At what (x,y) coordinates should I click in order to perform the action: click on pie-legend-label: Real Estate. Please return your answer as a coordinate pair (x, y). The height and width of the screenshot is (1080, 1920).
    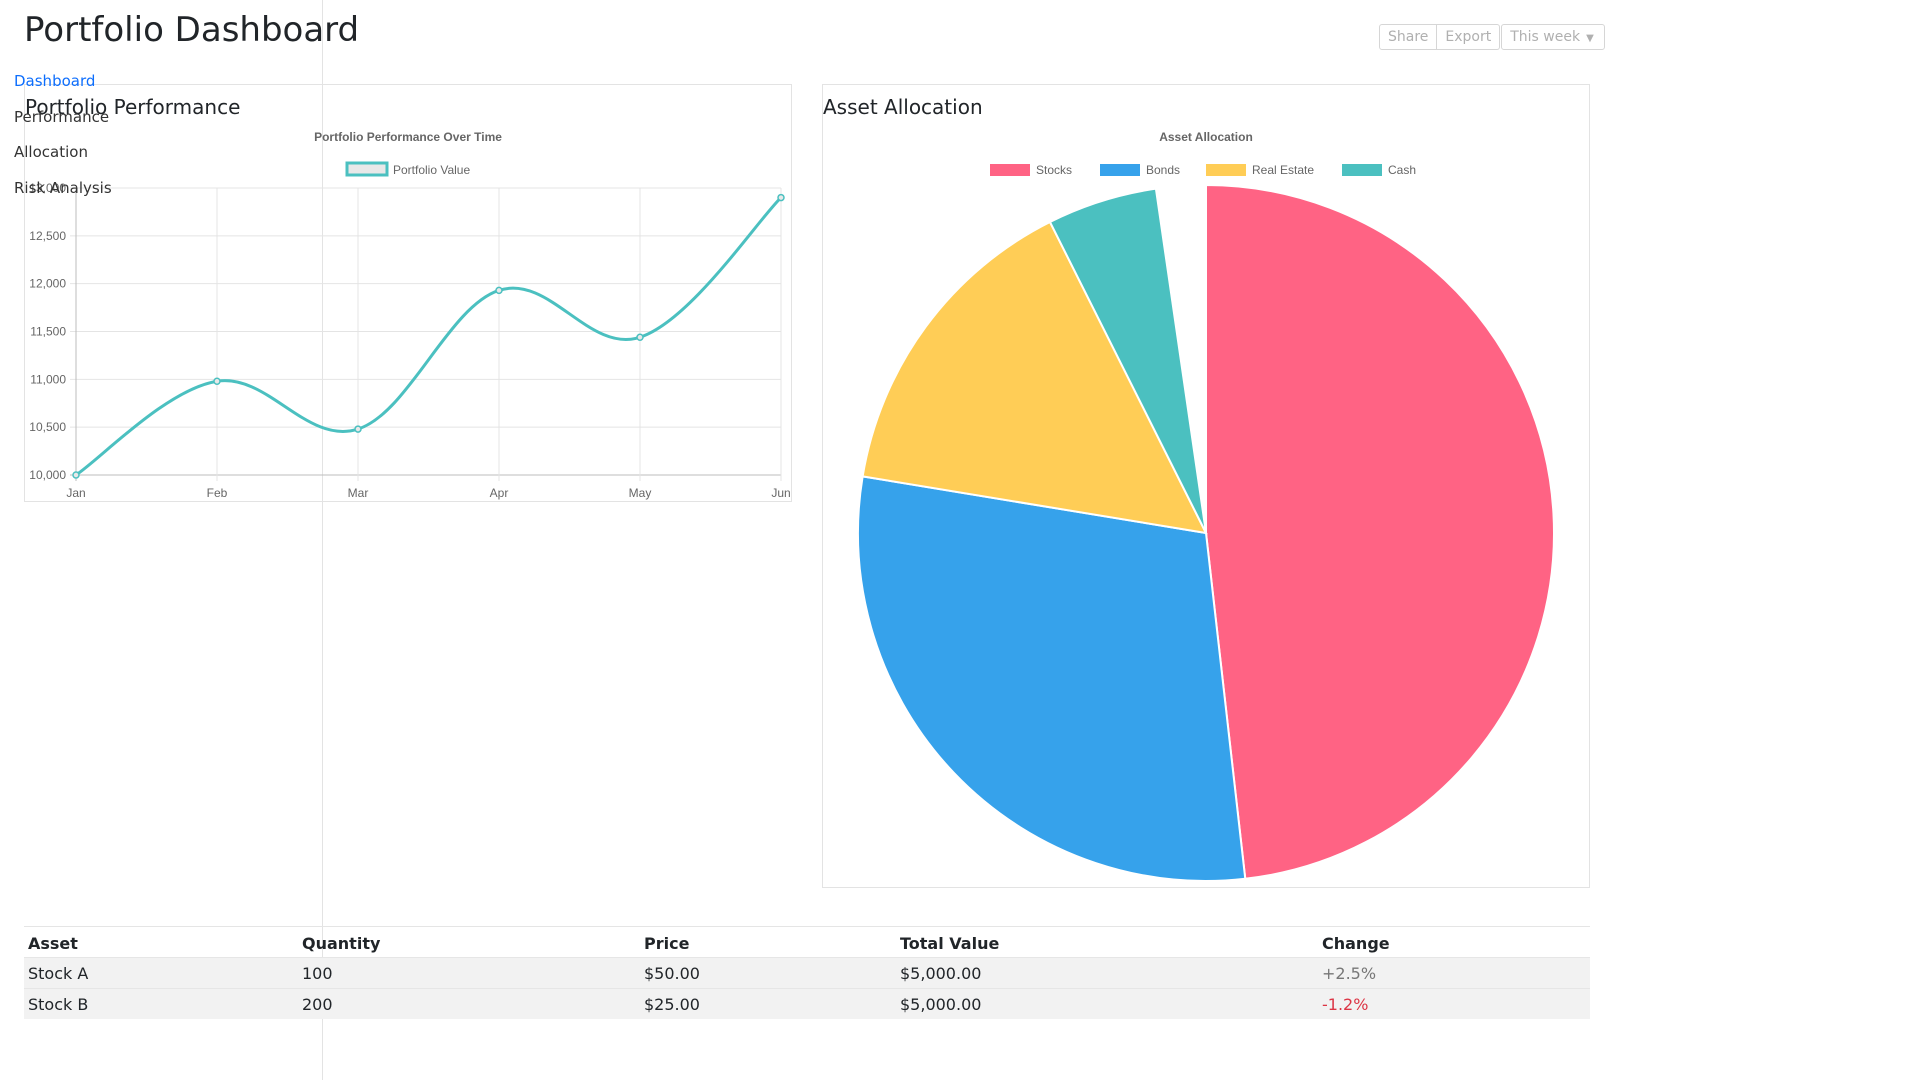
    Looking at the image, I should click on (1283, 170).